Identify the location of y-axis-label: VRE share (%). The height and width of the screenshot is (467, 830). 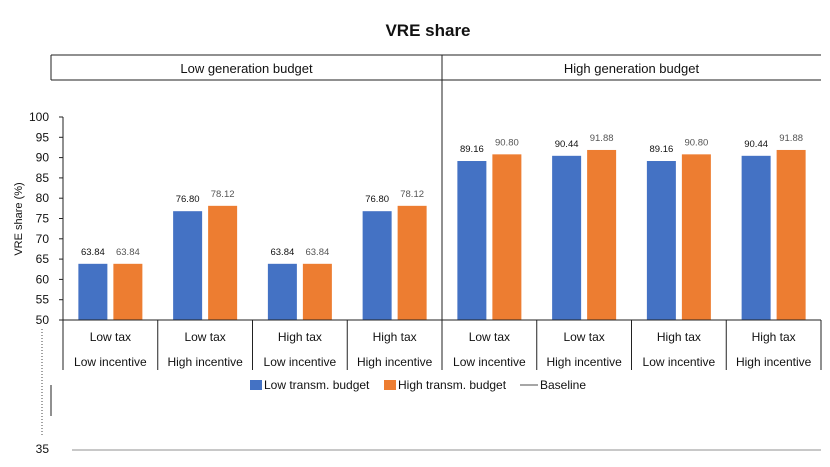
(19, 218).